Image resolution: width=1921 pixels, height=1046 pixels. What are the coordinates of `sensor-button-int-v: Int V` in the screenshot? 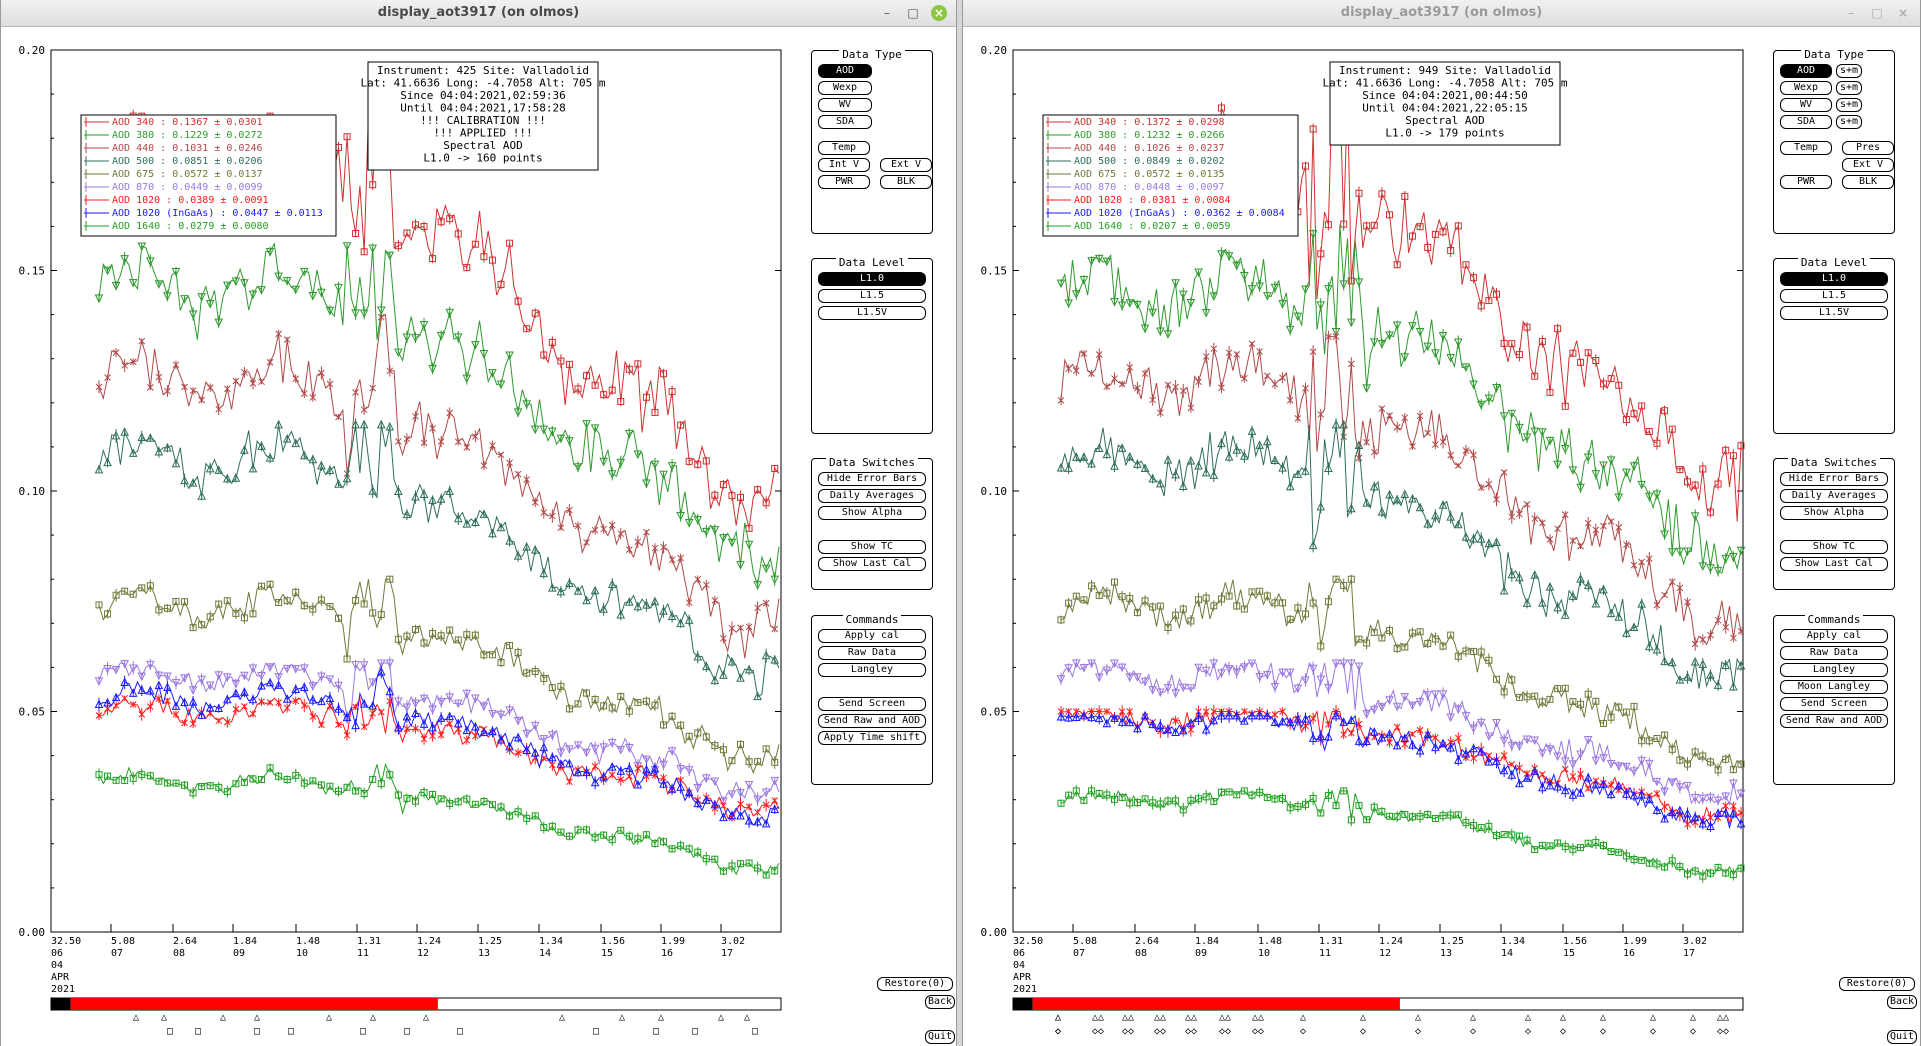 It's located at (844, 165).